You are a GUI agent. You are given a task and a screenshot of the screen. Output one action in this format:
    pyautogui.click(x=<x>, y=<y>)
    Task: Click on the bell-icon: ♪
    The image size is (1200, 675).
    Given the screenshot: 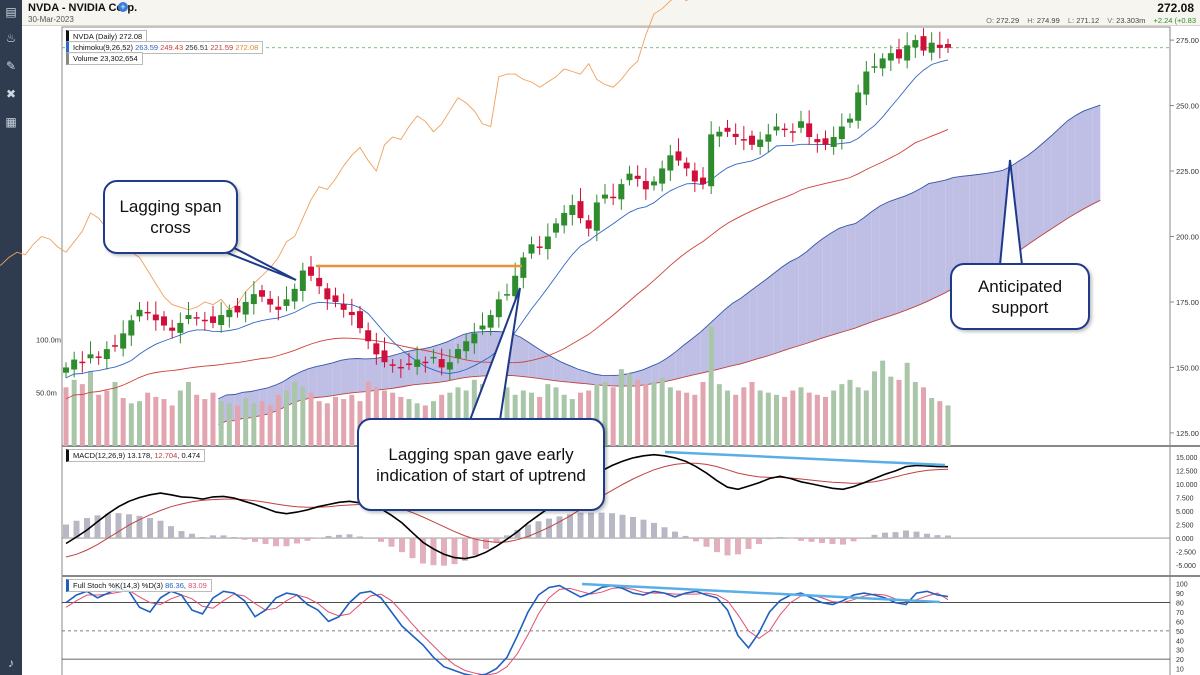 What is the action you would take?
    pyautogui.click(x=11, y=663)
    